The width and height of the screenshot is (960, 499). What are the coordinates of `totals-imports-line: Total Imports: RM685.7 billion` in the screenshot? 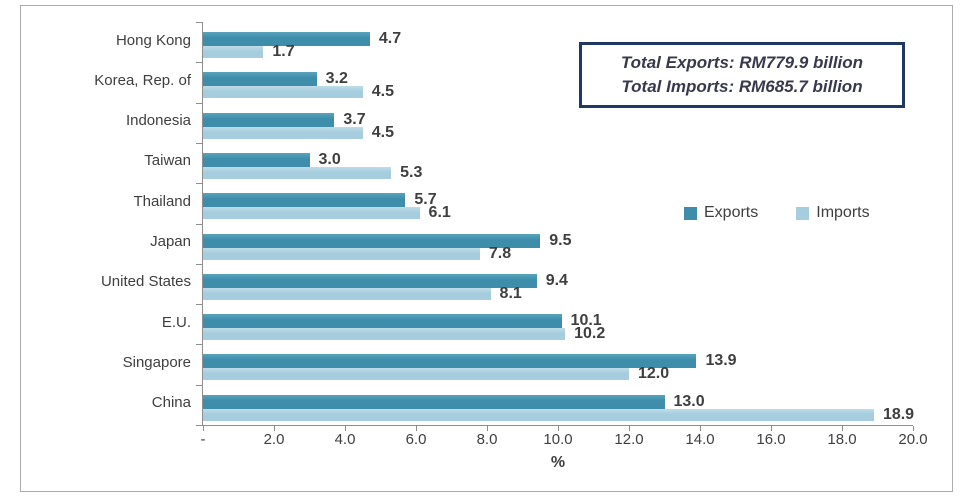 It's located at (742, 86).